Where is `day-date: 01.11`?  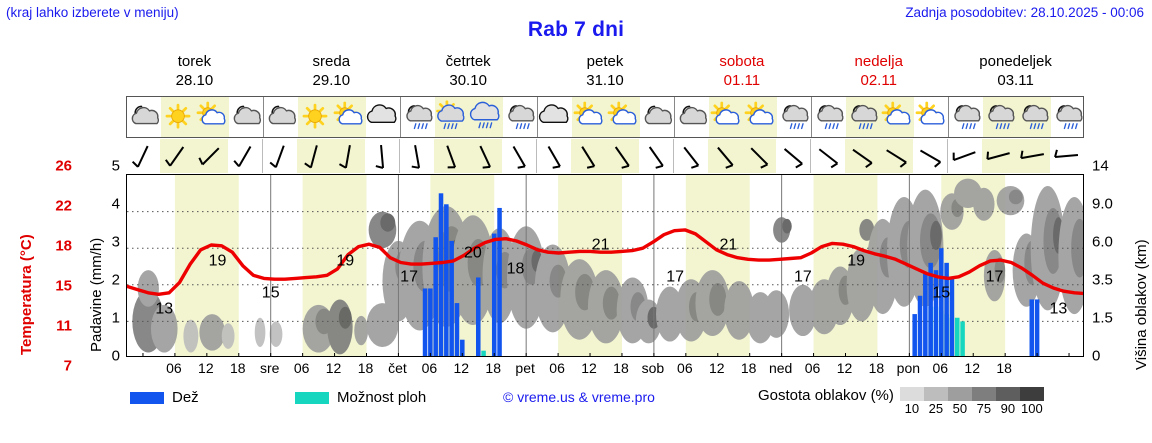 day-date: 01.11 is located at coordinates (742, 80).